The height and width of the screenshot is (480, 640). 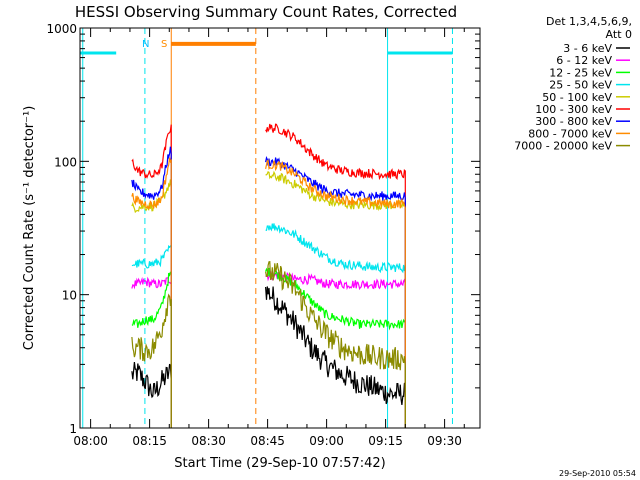 What do you see at coordinates (573, 109) in the screenshot?
I see `legend-label-5: 100 - 300 keV` at bounding box center [573, 109].